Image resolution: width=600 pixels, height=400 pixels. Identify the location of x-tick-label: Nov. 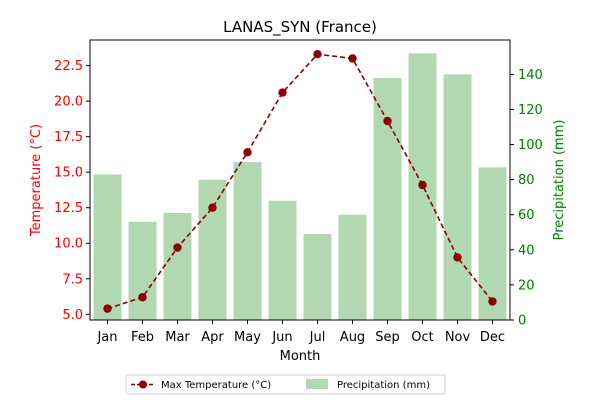
(458, 337).